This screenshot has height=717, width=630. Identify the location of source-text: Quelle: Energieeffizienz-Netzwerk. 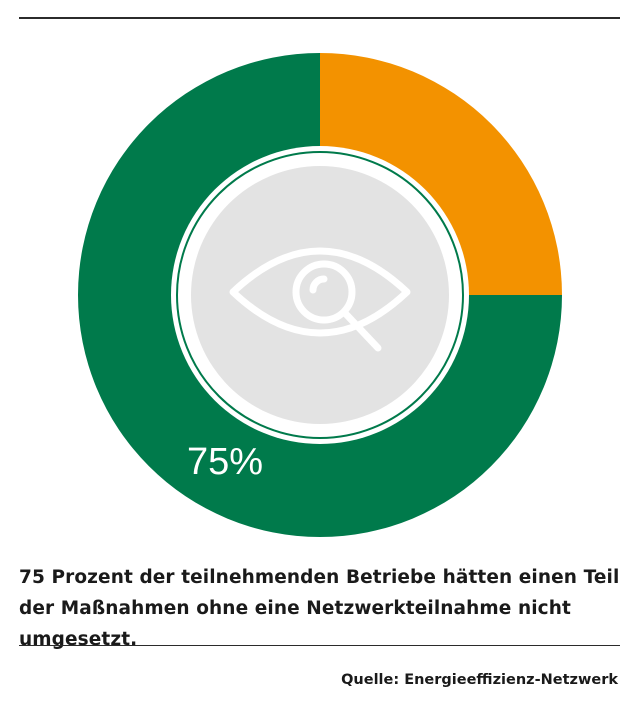
(479, 680).